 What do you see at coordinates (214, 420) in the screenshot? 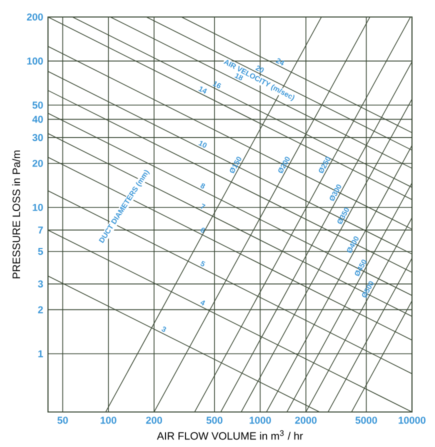
I see `x-tick-label: 500` at bounding box center [214, 420].